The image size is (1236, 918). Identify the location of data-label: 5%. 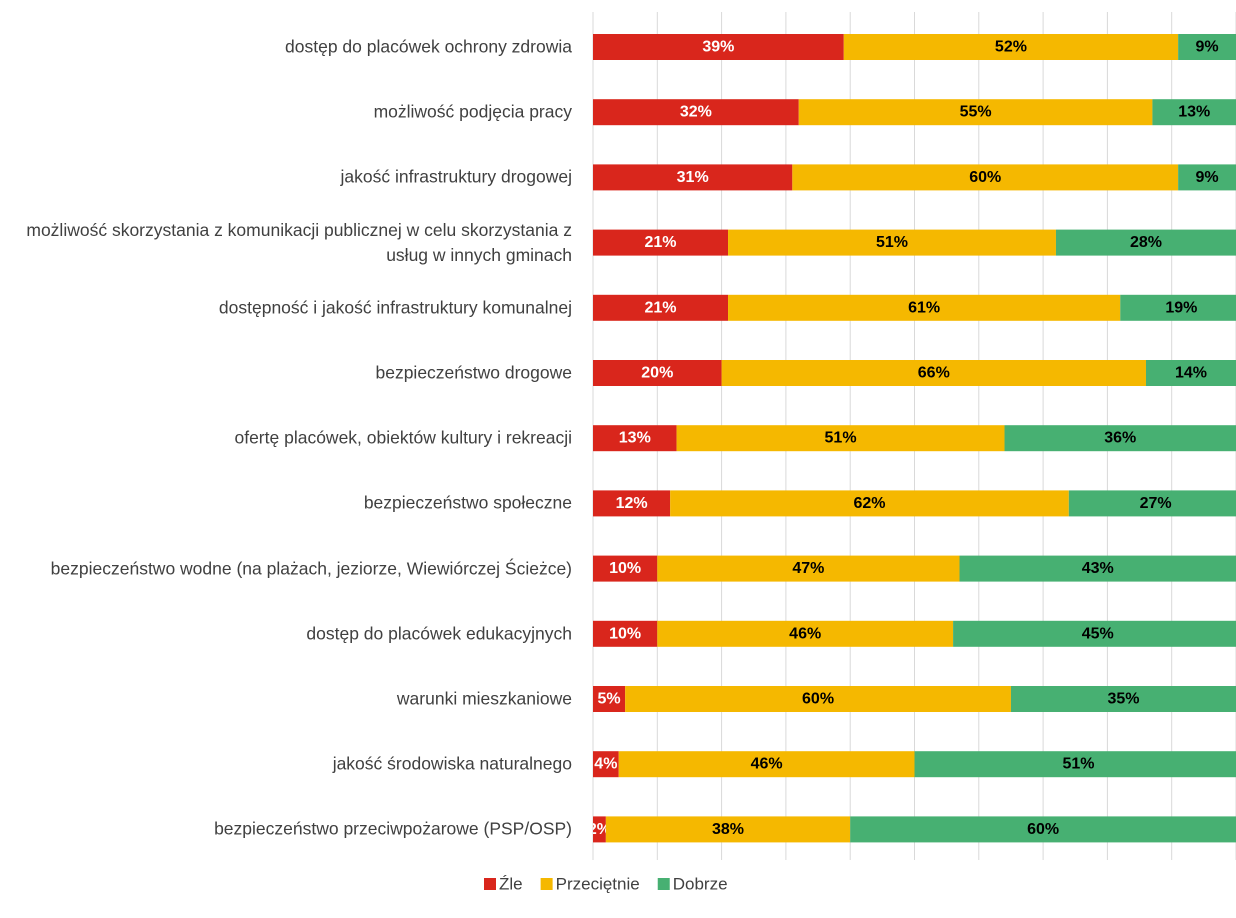
(609, 699).